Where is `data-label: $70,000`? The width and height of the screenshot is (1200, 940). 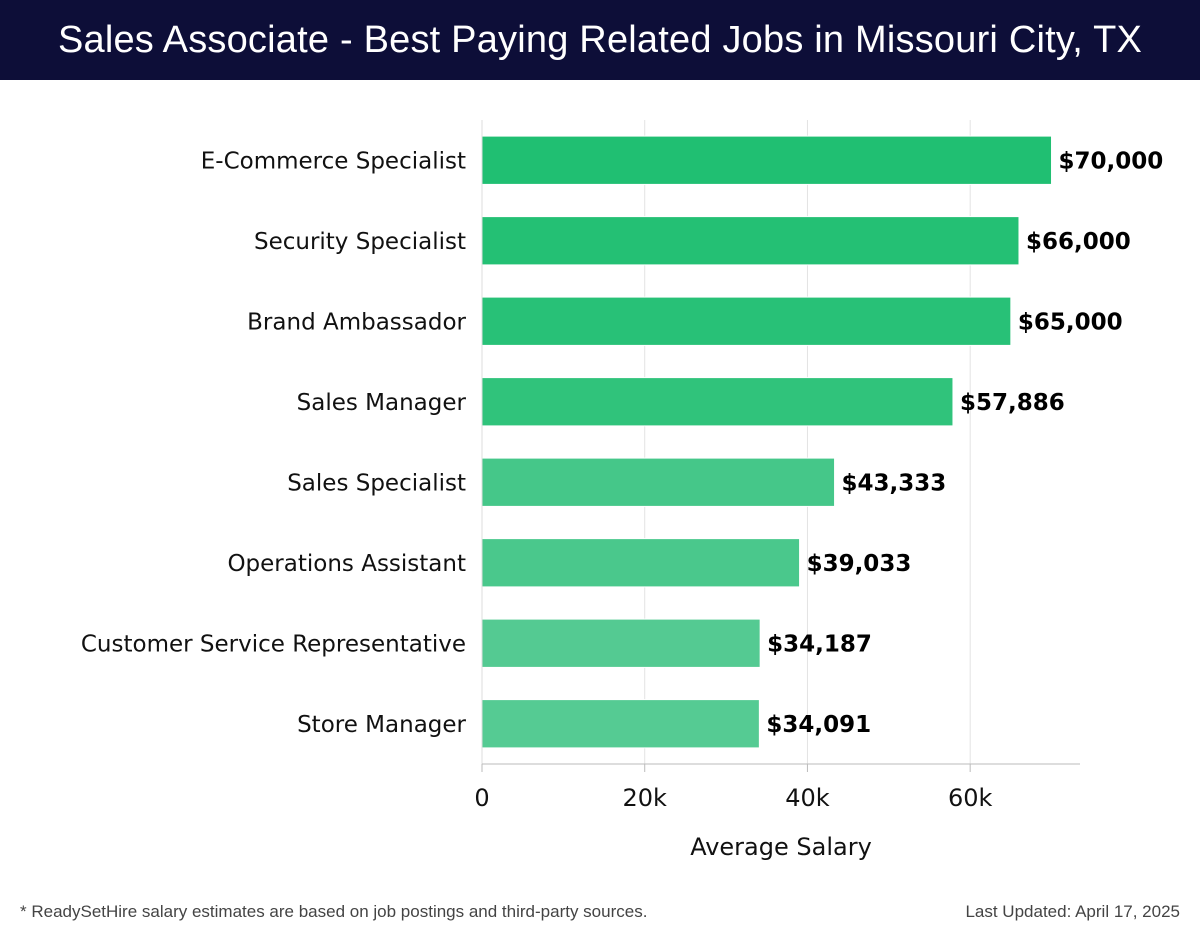 data-label: $70,000 is located at coordinates (1111, 161).